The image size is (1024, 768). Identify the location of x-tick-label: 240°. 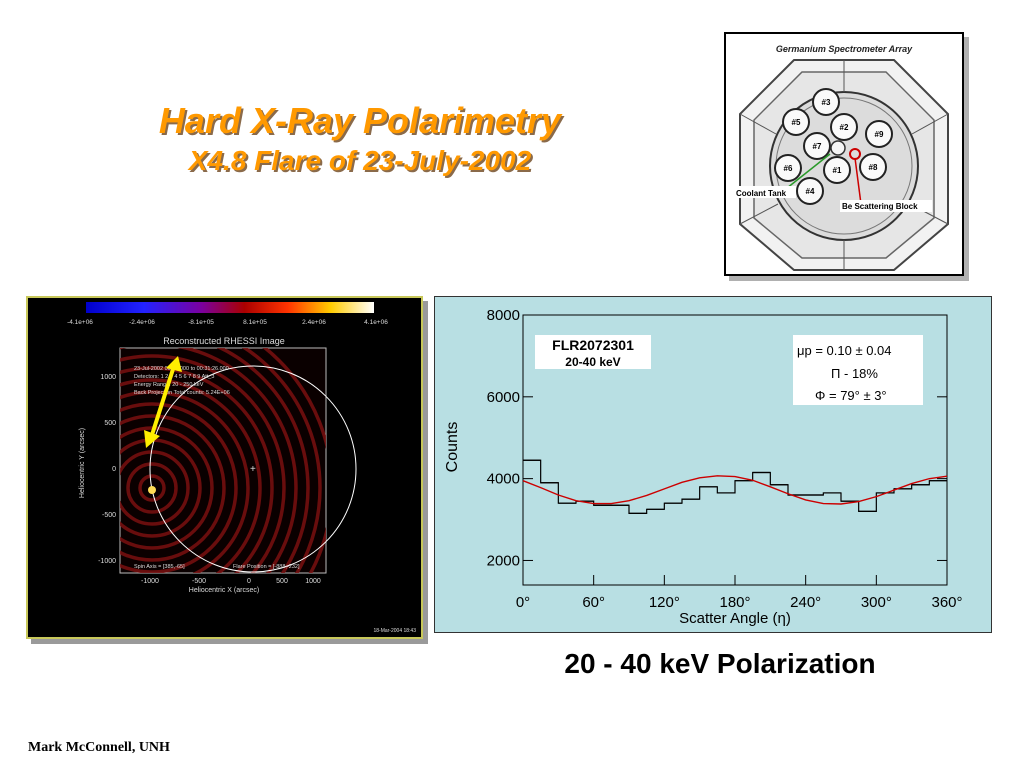
(805, 602).